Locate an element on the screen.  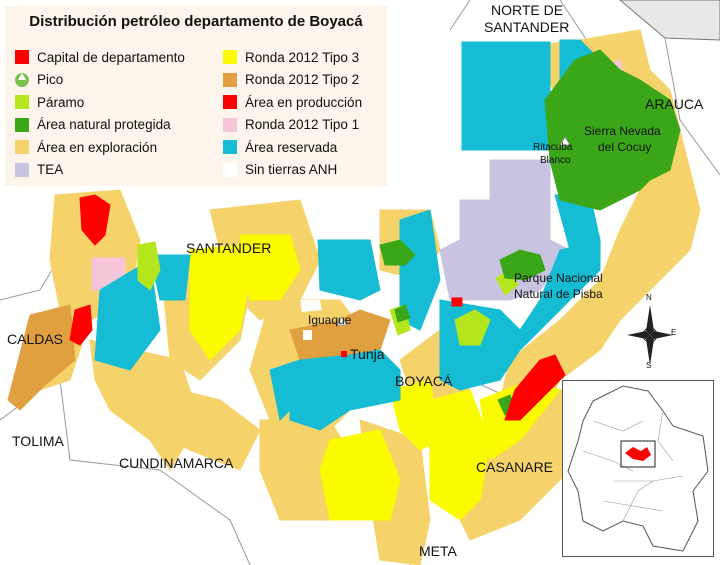
legend-item: Área natural protegida is located at coordinates (93, 125).